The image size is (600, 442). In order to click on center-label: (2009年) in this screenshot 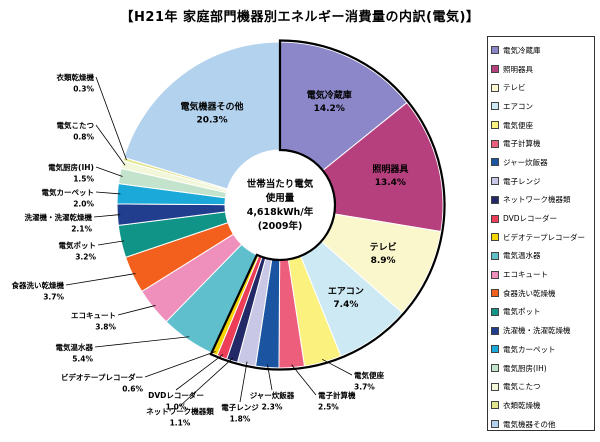, I will do `click(280, 226)`.